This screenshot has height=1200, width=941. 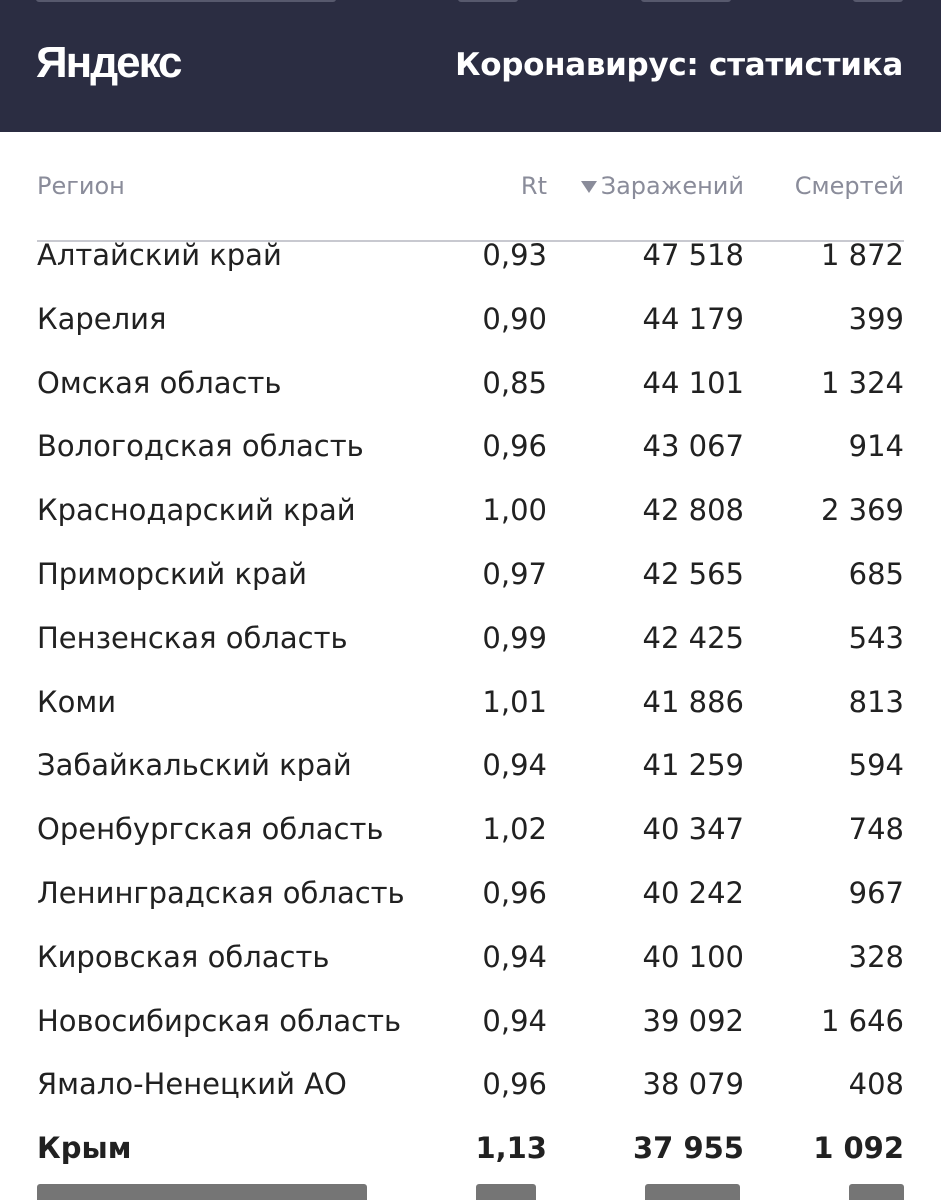 What do you see at coordinates (470, 511) in the screenshot?
I see `table-row: Краснодарский край 1,00 42 808 2 369` at bounding box center [470, 511].